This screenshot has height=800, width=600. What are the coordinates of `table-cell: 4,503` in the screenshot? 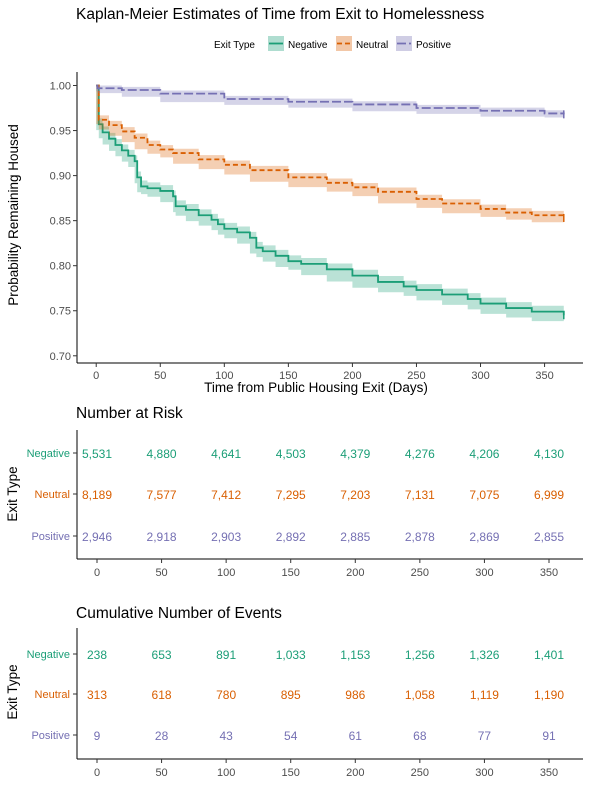 It's located at (291, 454).